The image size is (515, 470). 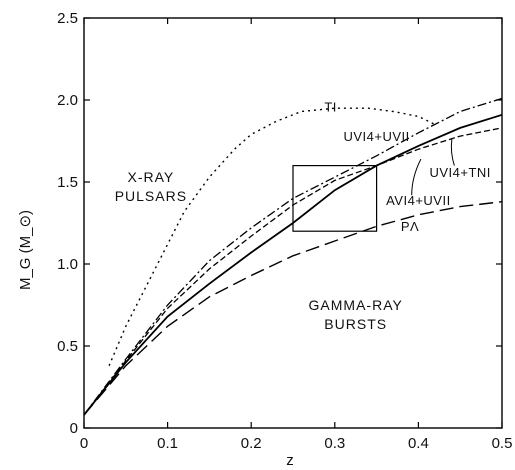 I want to click on region-label-0-0: X-RAY, so click(x=151, y=177).